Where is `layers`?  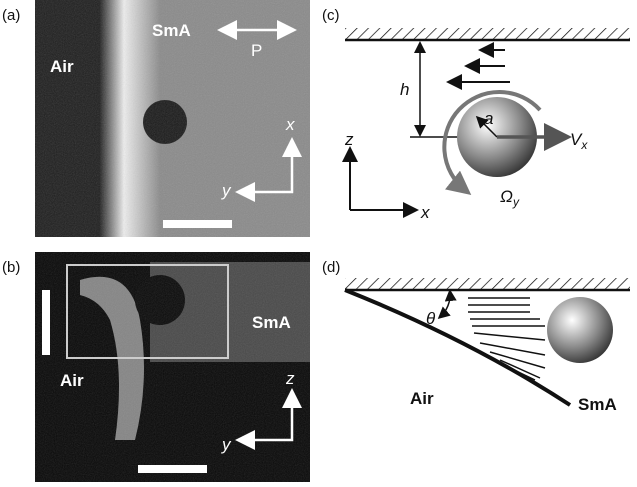 layers is located at coordinates (507, 339).